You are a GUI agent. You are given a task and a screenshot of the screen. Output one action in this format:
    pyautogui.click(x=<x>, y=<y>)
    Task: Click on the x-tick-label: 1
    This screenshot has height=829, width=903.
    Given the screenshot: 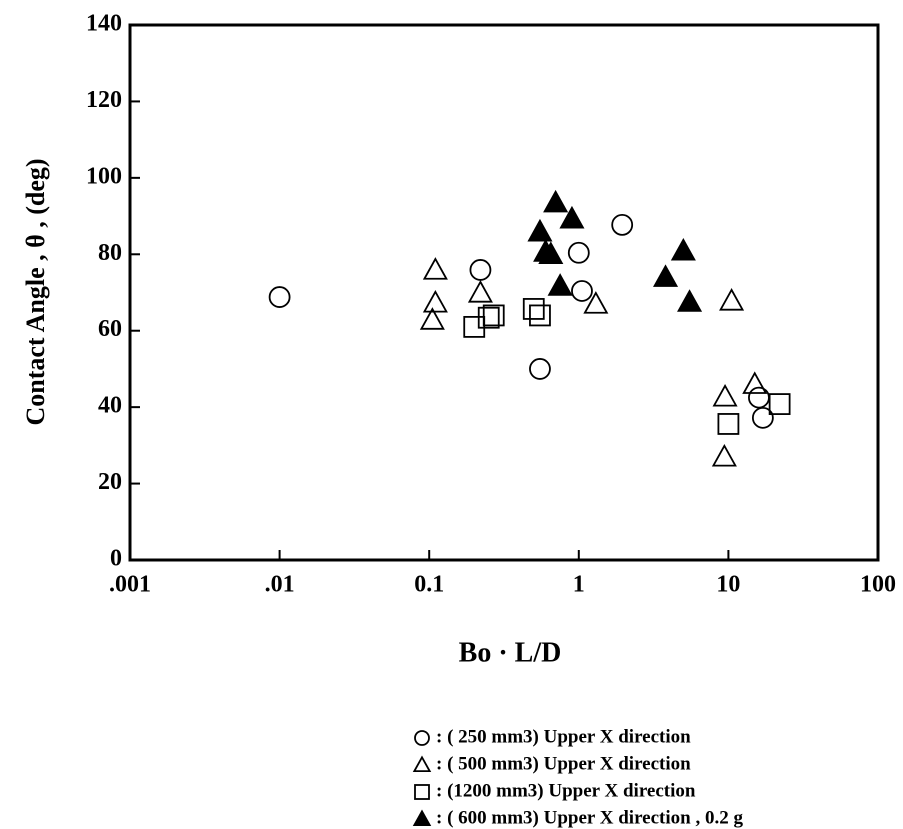 What is the action you would take?
    pyautogui.click(x=579, y=585)
    